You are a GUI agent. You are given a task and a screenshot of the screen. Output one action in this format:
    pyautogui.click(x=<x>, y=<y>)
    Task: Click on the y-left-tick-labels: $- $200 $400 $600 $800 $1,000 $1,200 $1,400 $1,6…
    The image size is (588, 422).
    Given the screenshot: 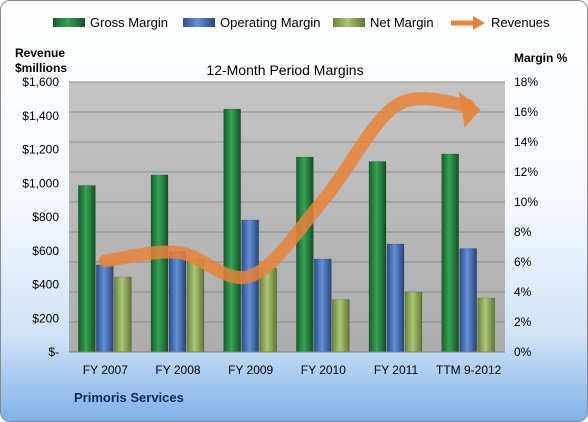 What is the action you would take?
    pyautogui.click(x=40, y=217)
    